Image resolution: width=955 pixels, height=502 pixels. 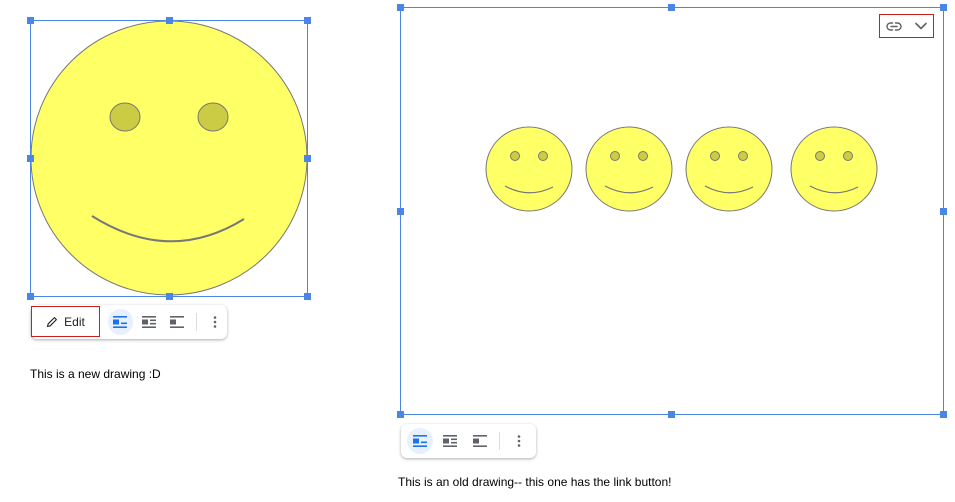 What do you see at coordinates (95, 374) in the screenshot?
I see `new-drawing-caption: This is a new drawing :D` at bounding box center [95, 374].